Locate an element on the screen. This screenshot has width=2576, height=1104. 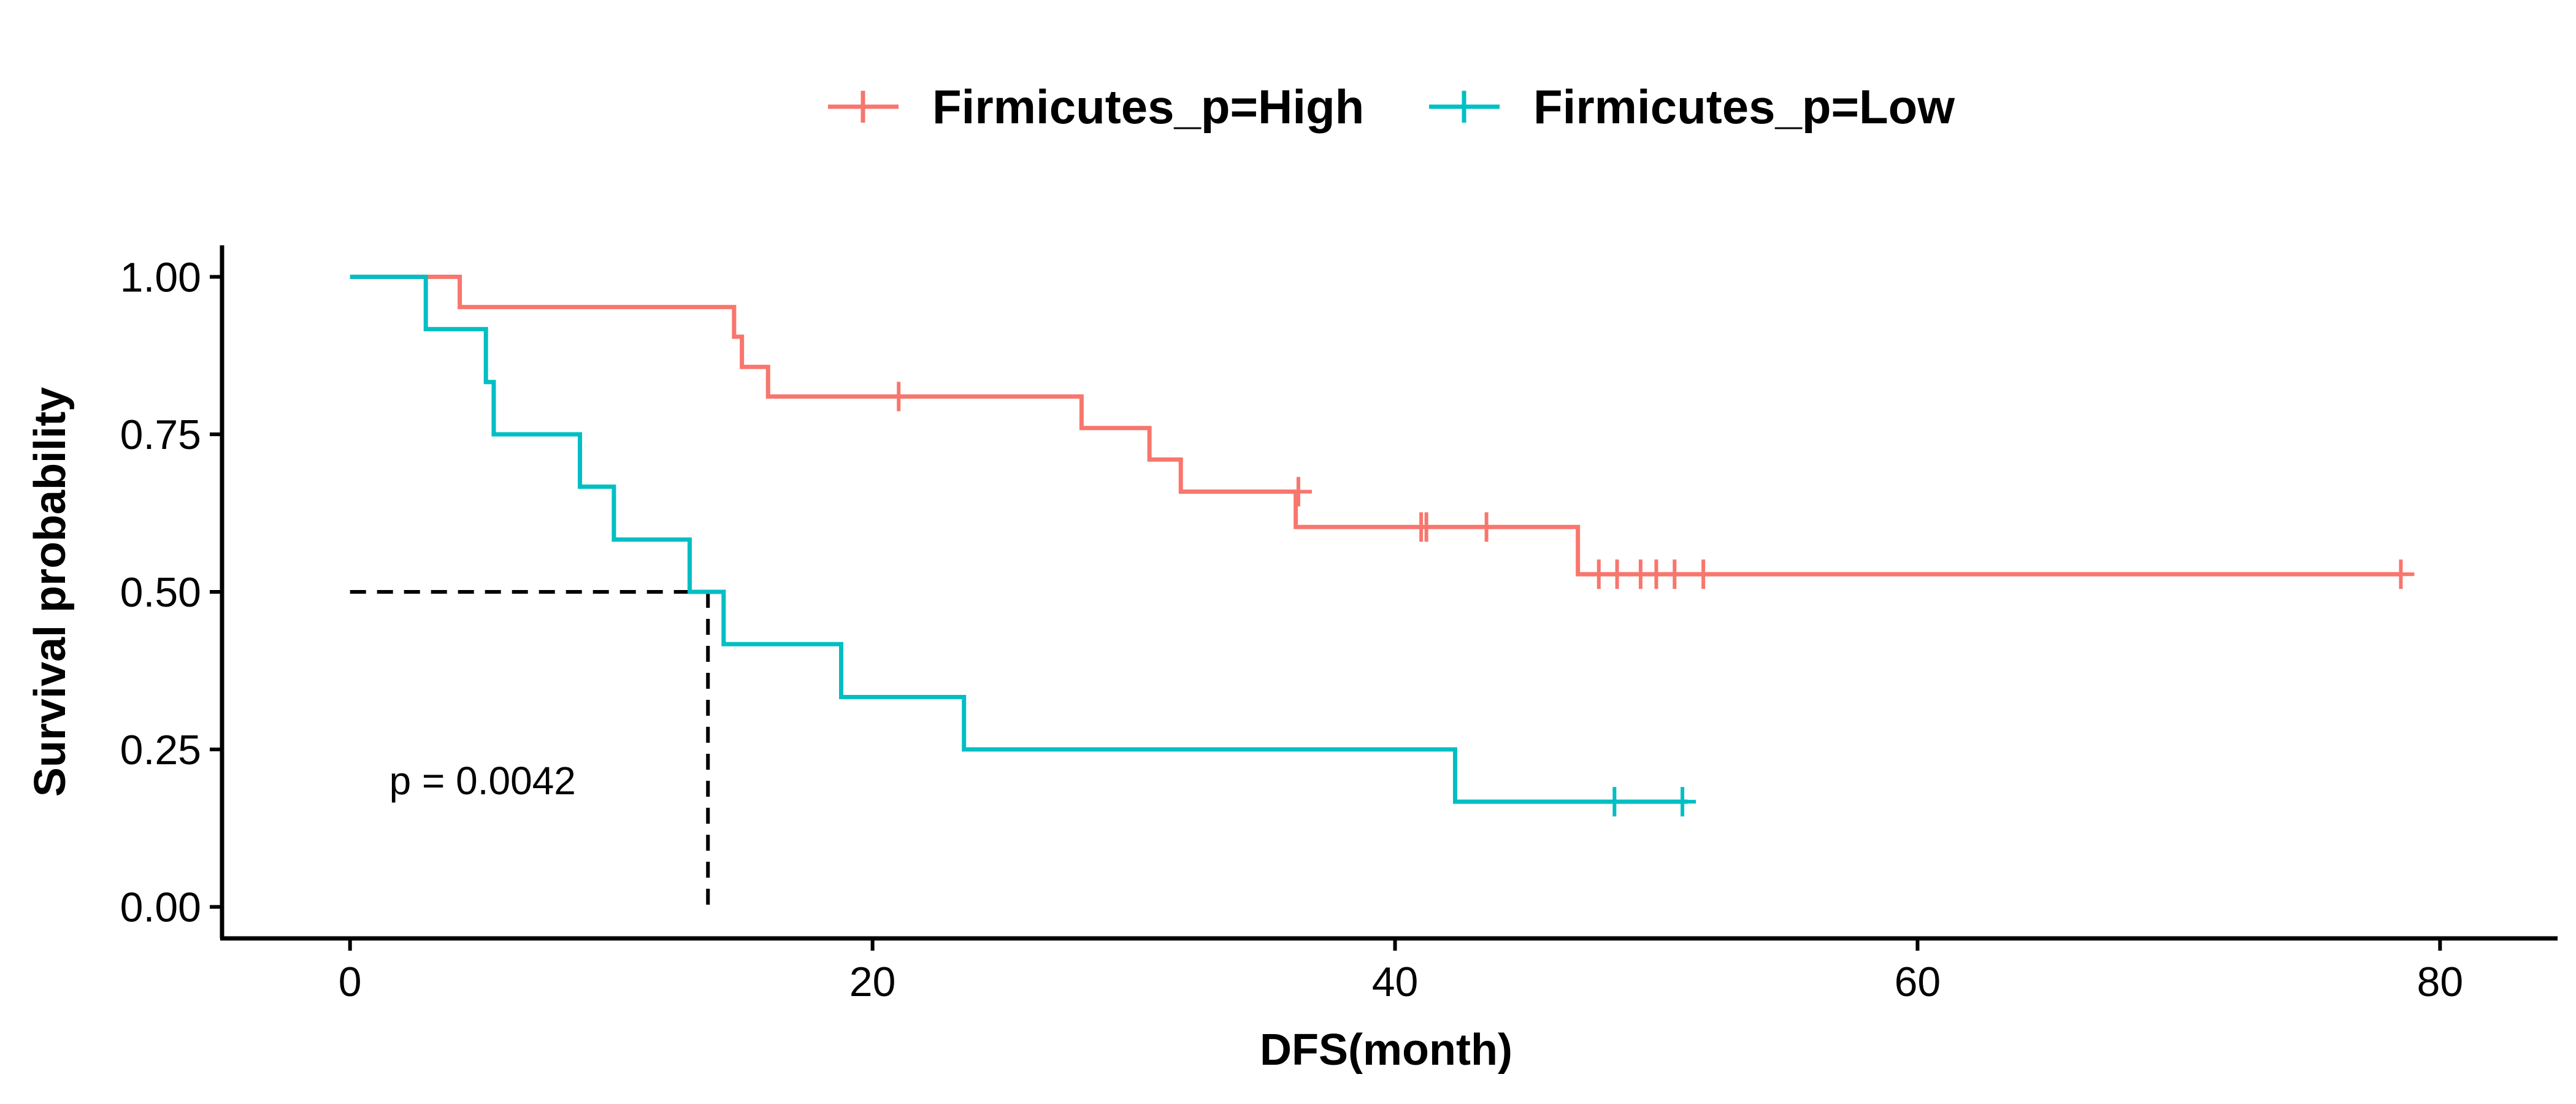
p-value-annotation: p = 0.0042 is located at coordinates (482, 781).